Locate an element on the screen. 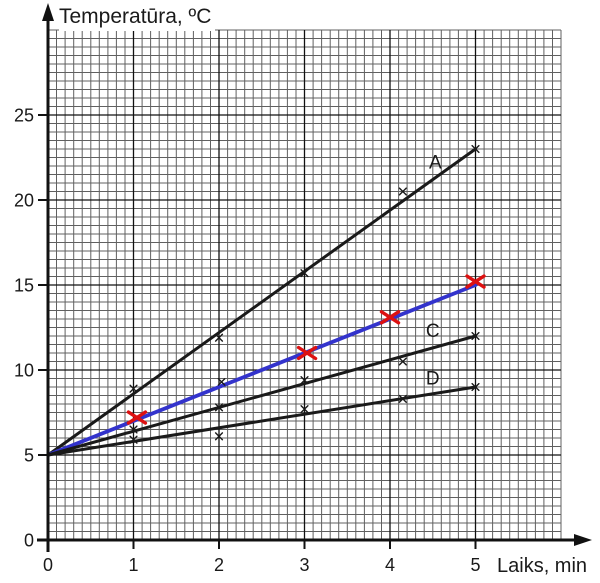 Image resolution: width=600 pixels, height=583 pixels. y-tick-label-20: 20 is located at coordinates (24, 201).